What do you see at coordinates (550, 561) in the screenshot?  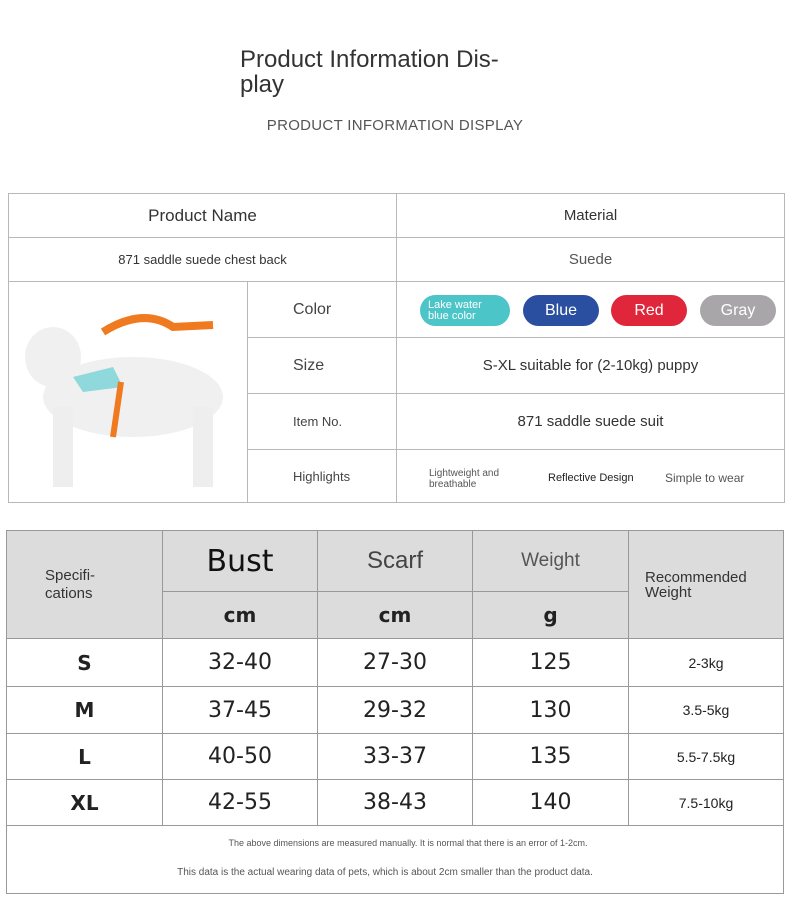 I see `weight-header: Weight` at bounding box center [550, 561].